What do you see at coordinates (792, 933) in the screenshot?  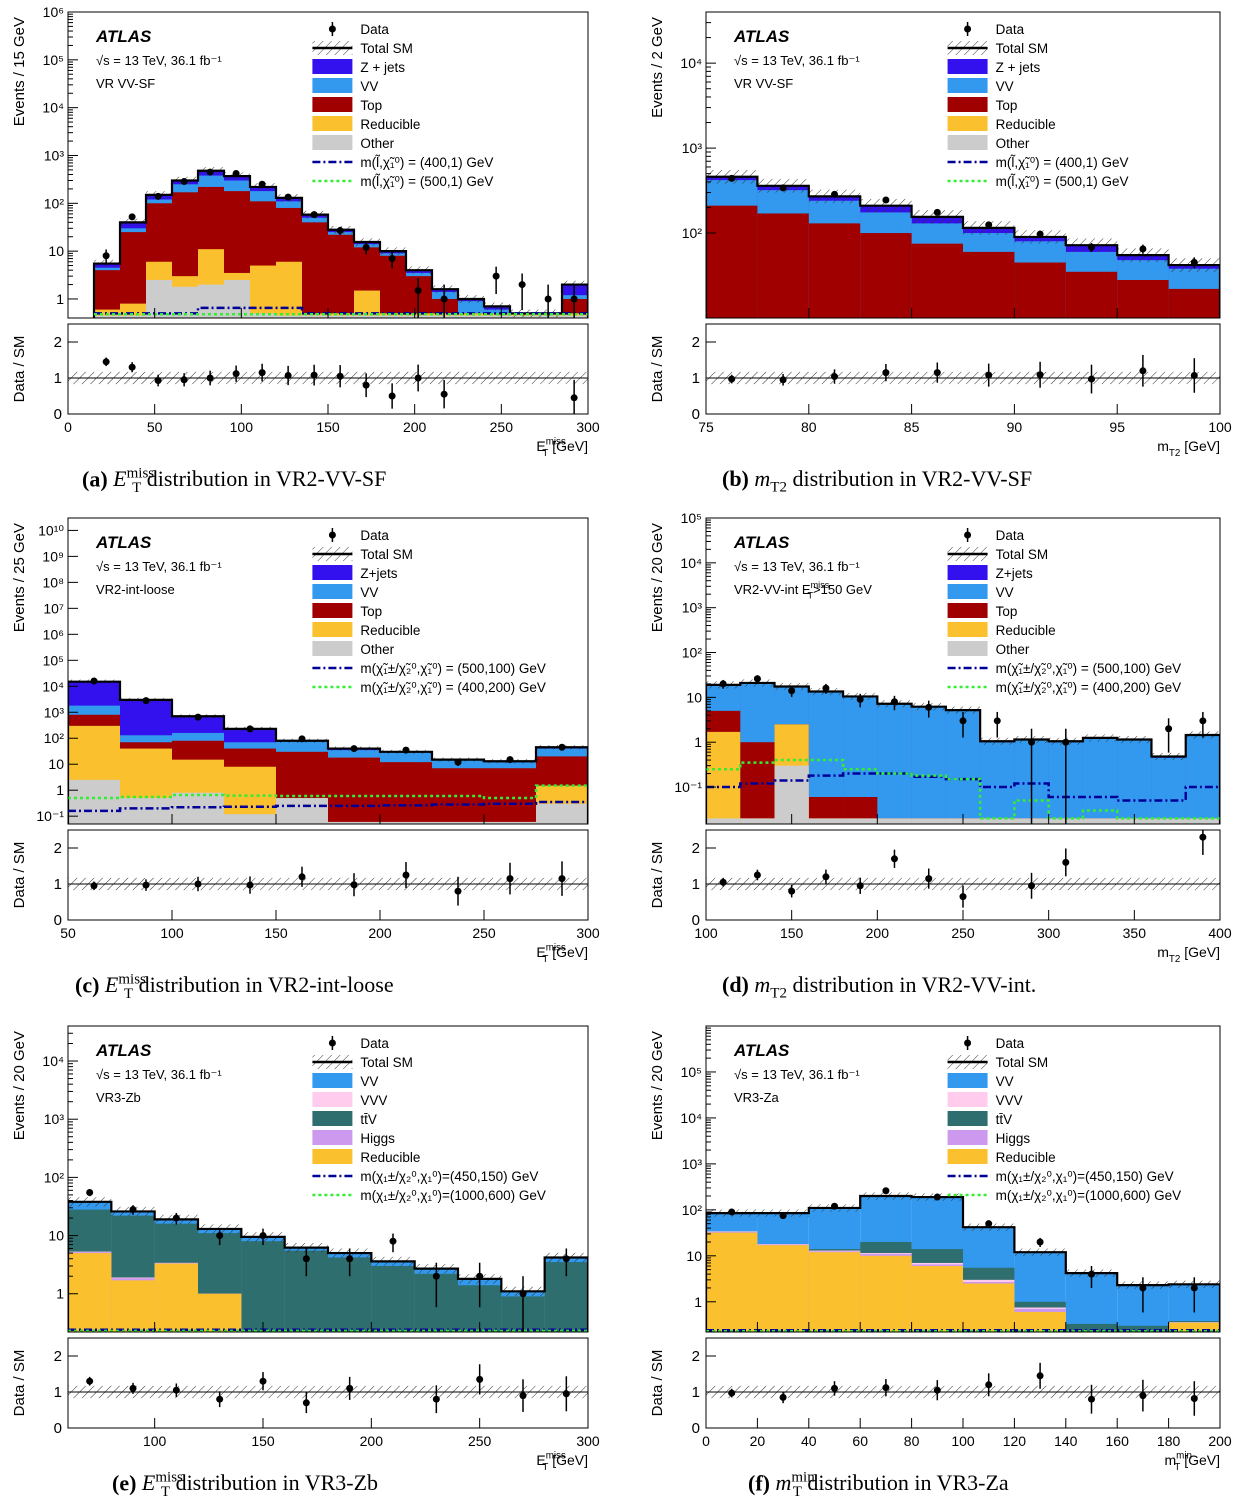 I see `x-tick-label: 150` at bounding box center [792, 933].